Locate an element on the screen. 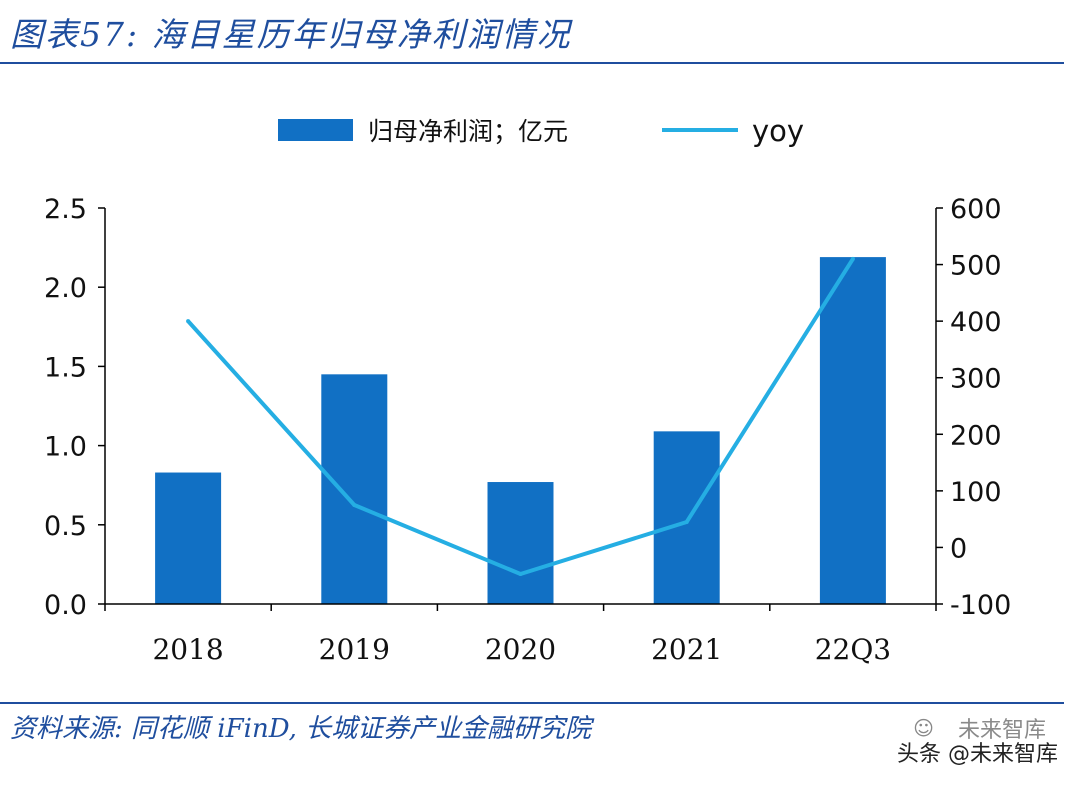 This screenshot has width=1080, height=787. y-right-tick-label: 0 is located at coordinates (958, 548).